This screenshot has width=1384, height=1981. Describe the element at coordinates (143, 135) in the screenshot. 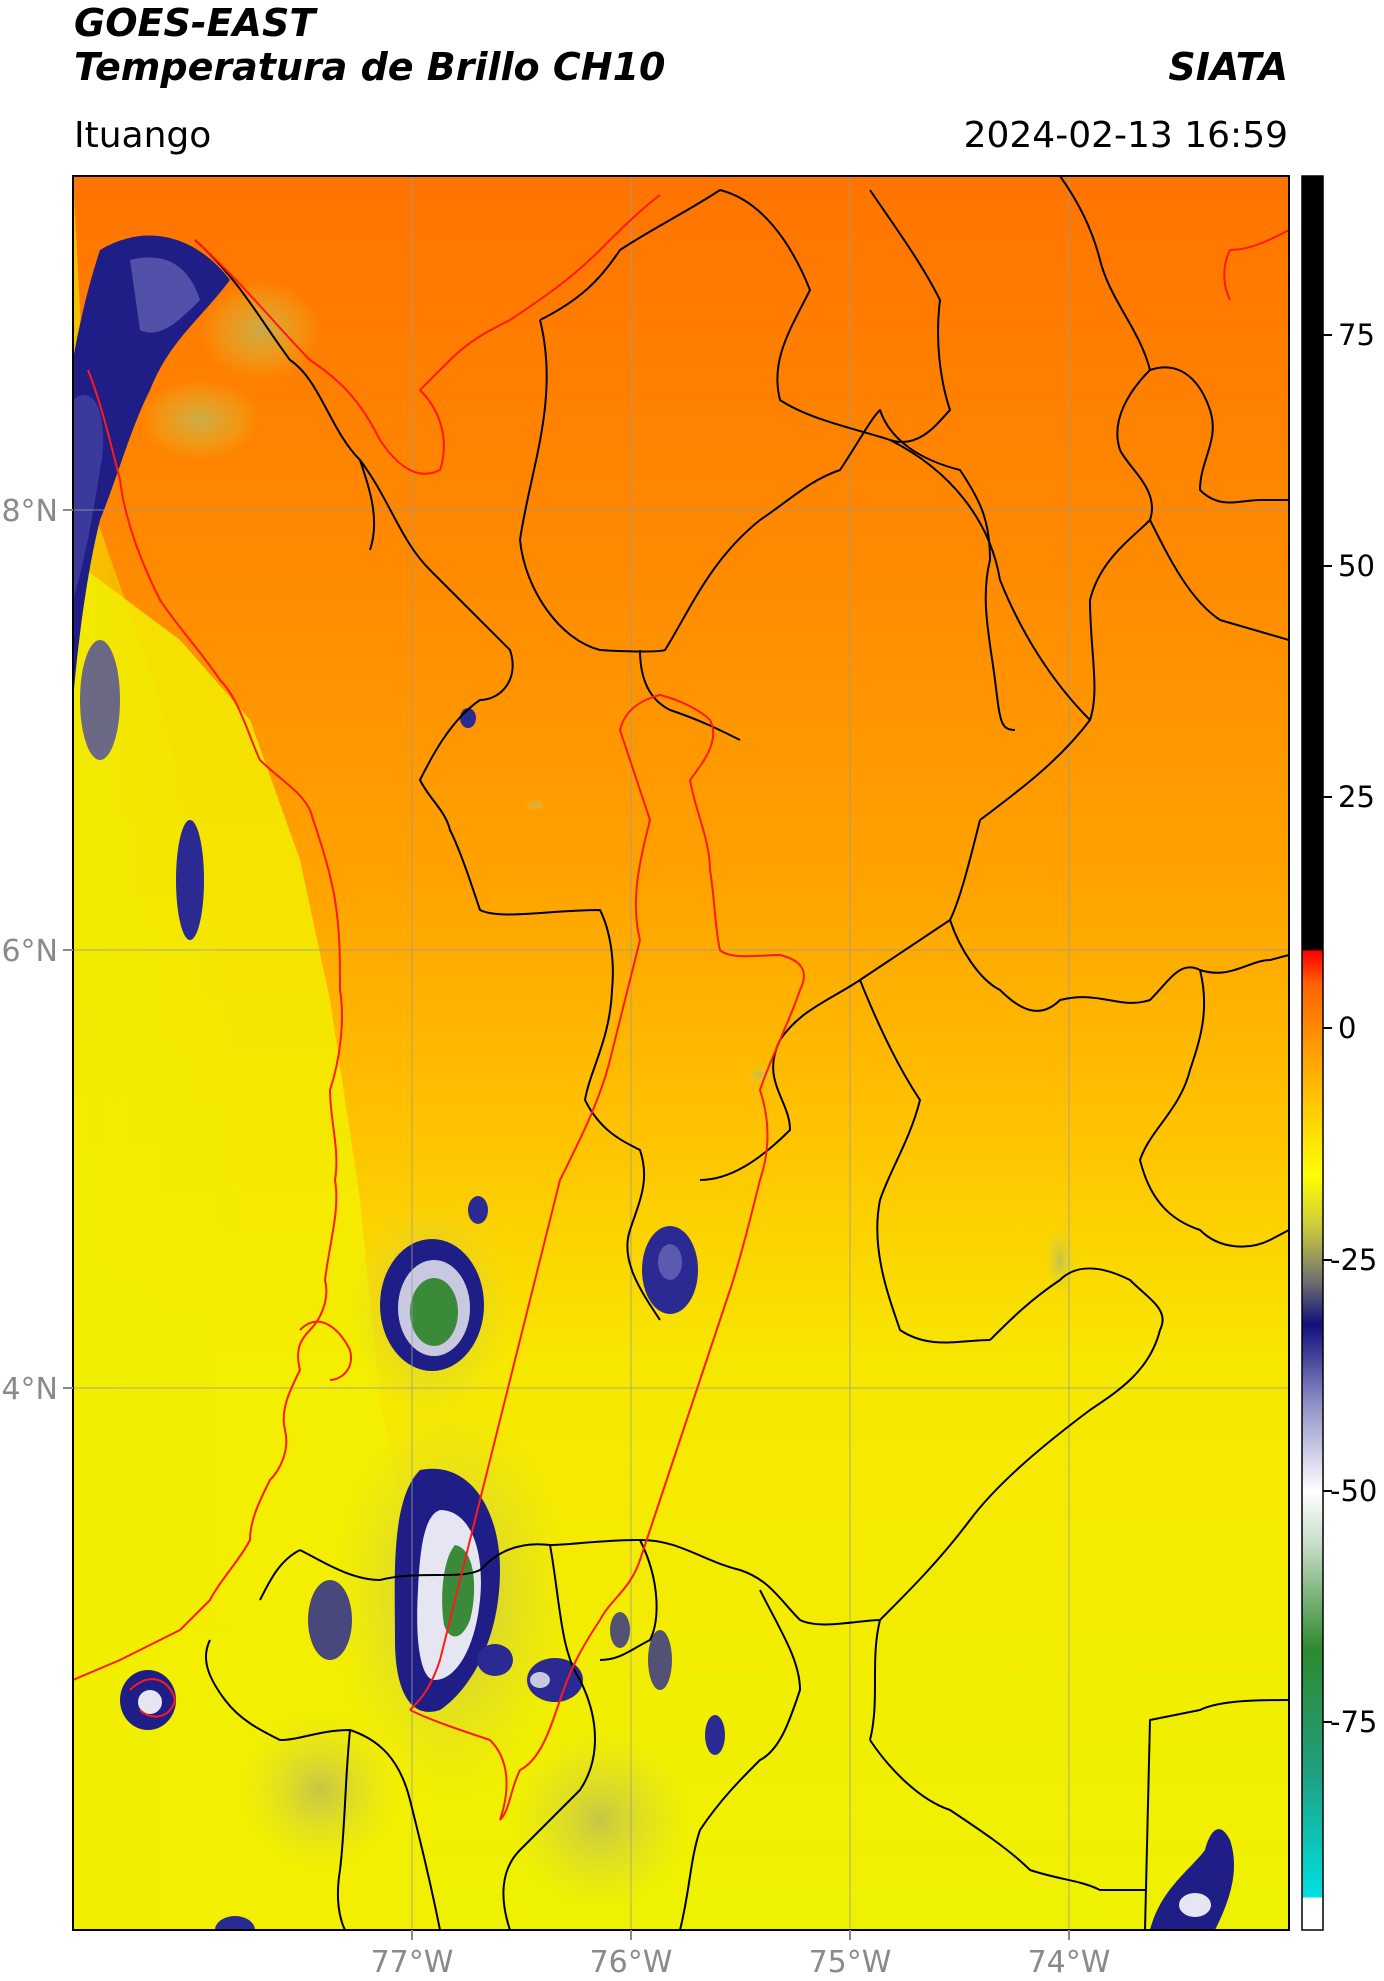

I see `region-label: Ituango` at that location.